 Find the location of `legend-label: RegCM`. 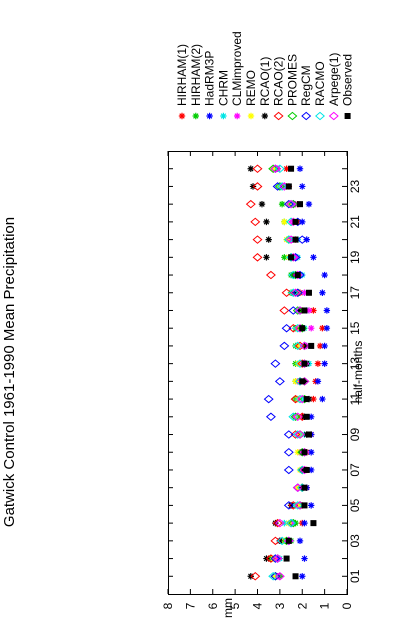

legend-label: RegCM is located at coordinates (306, 85).